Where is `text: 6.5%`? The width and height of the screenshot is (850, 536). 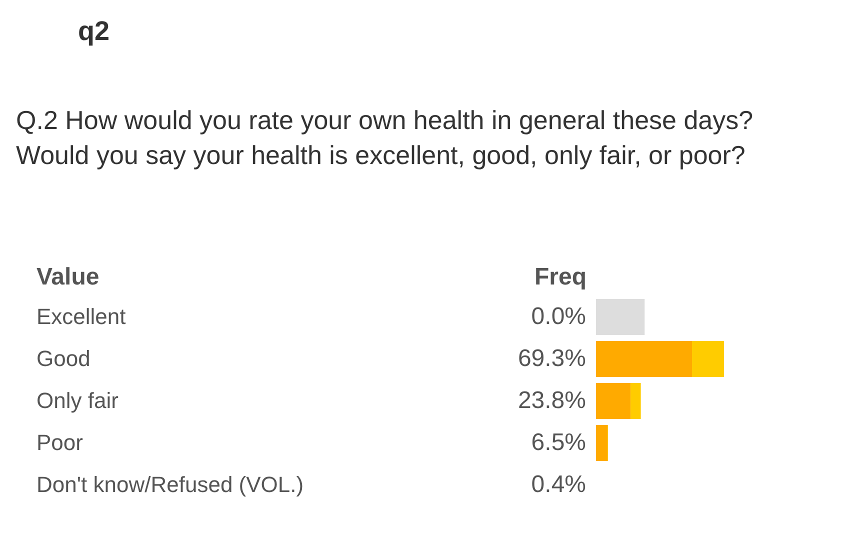
text: 6.5% is located at coordinates (558, 442).